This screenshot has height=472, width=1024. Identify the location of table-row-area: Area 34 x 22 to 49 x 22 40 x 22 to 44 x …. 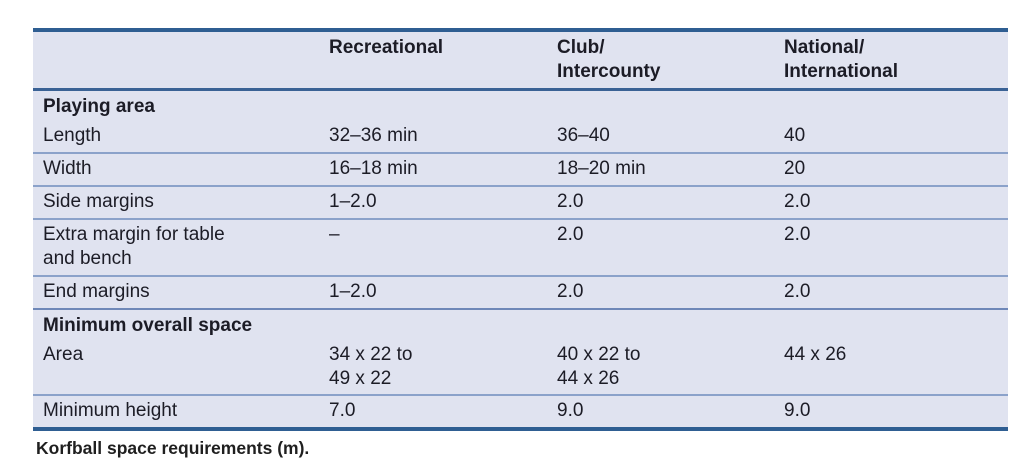
(520, 368).